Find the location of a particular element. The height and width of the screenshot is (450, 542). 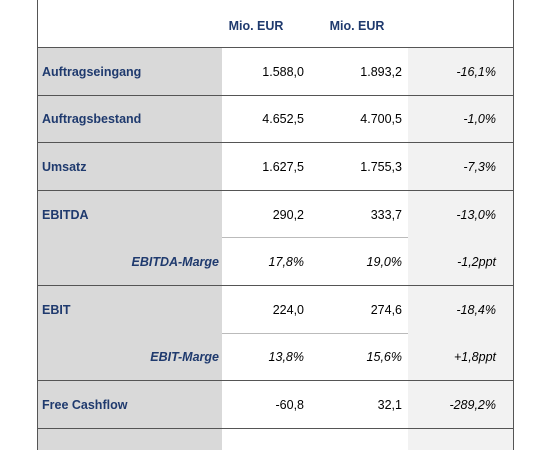

row-label: Auftragseingang is located at coordinates (92, 71).